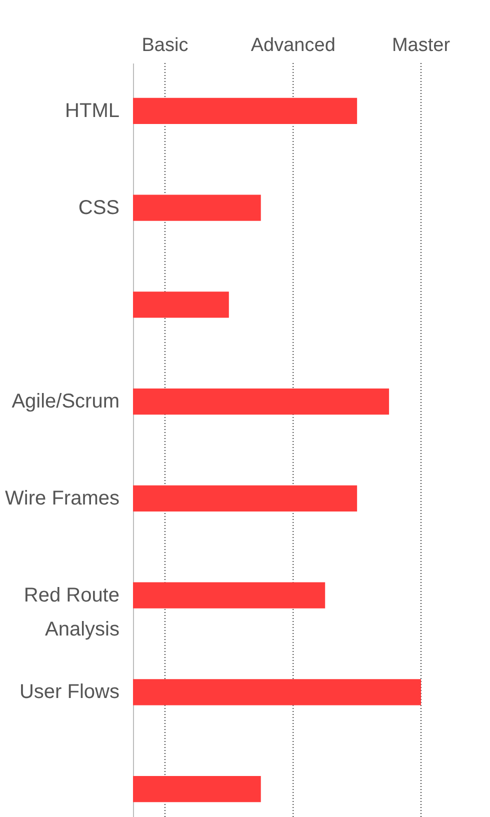 The height and width of the screenshot is (817, 490). What do you see at coordinates (66, 401) in the screenshot?
I see `y-tick-label: Agile/Scrum` at bounding box center [66, 401].